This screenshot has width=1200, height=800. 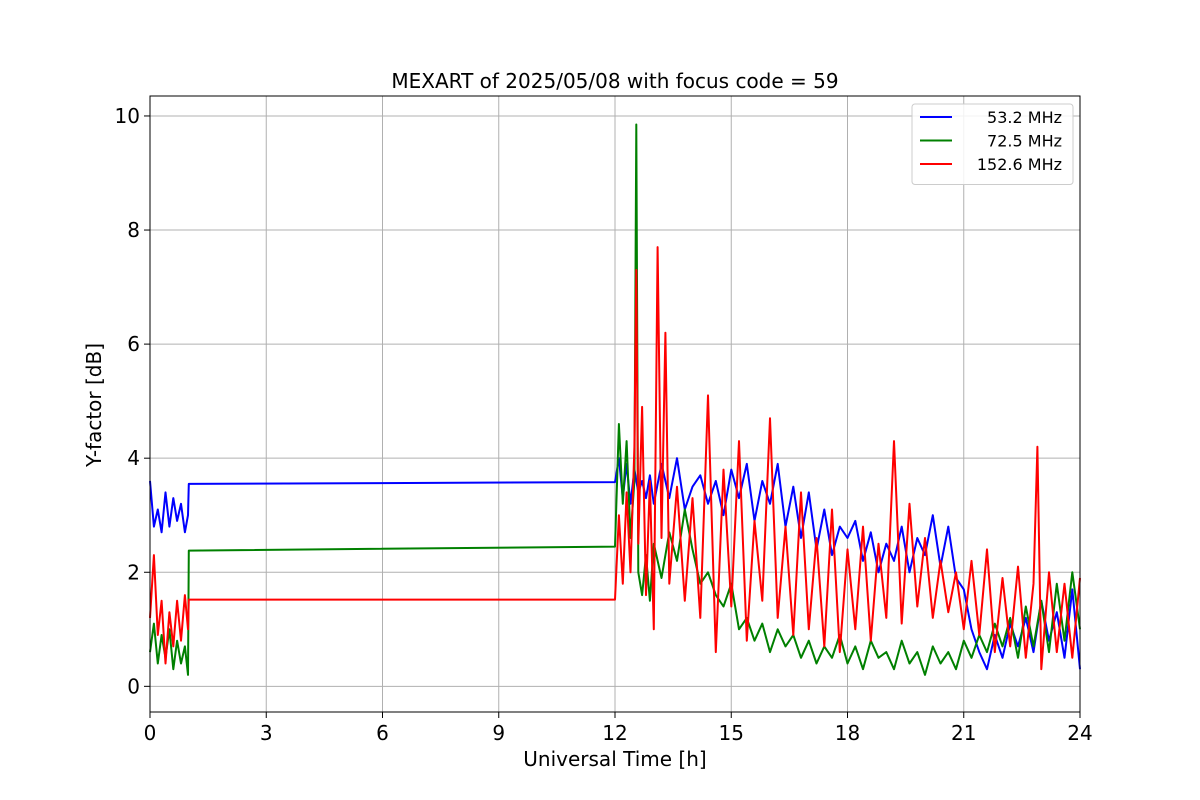 I want to click on legend-label: 152.6 MHz, so click(x=1019, y=164).